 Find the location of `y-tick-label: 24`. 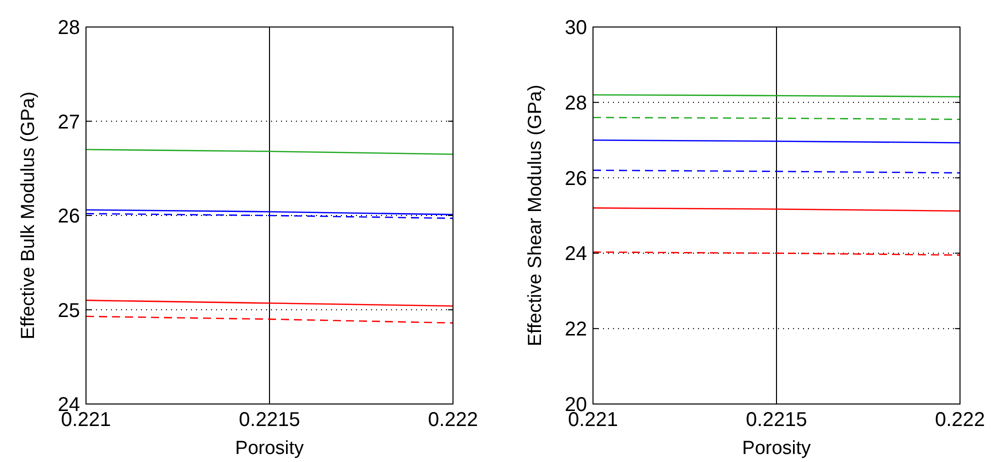

y-tick-label: 24 is located at coordinates (575, 254).